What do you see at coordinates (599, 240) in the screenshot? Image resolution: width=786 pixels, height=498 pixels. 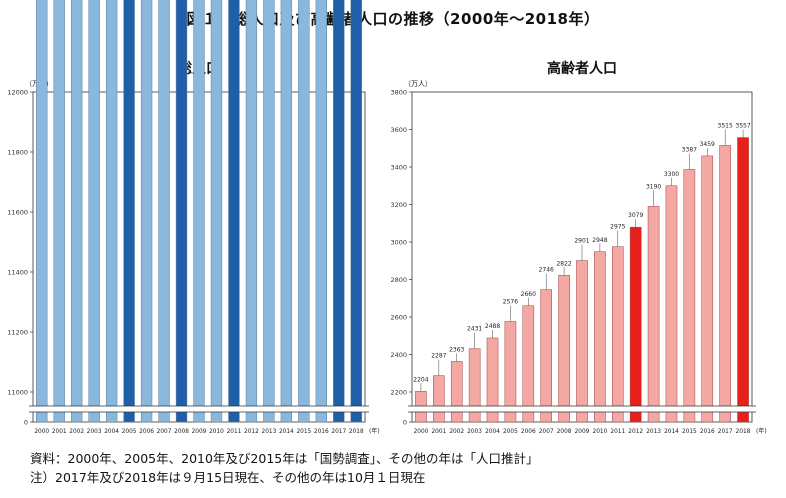 I see `data-label-2010: 2948` at bounding box center [599, 240].